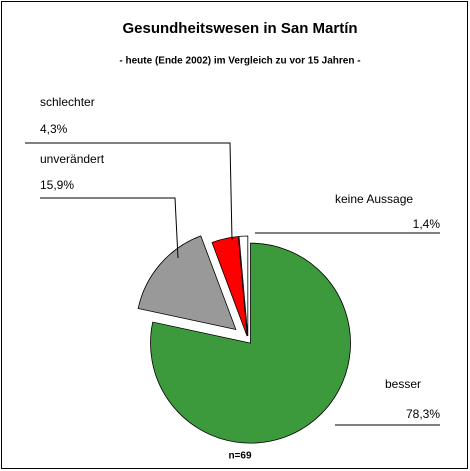 This screenshot has height=471, width=470. I want to click on chart-title: Gesundheitswesen in San Martín, so click(239, 28).